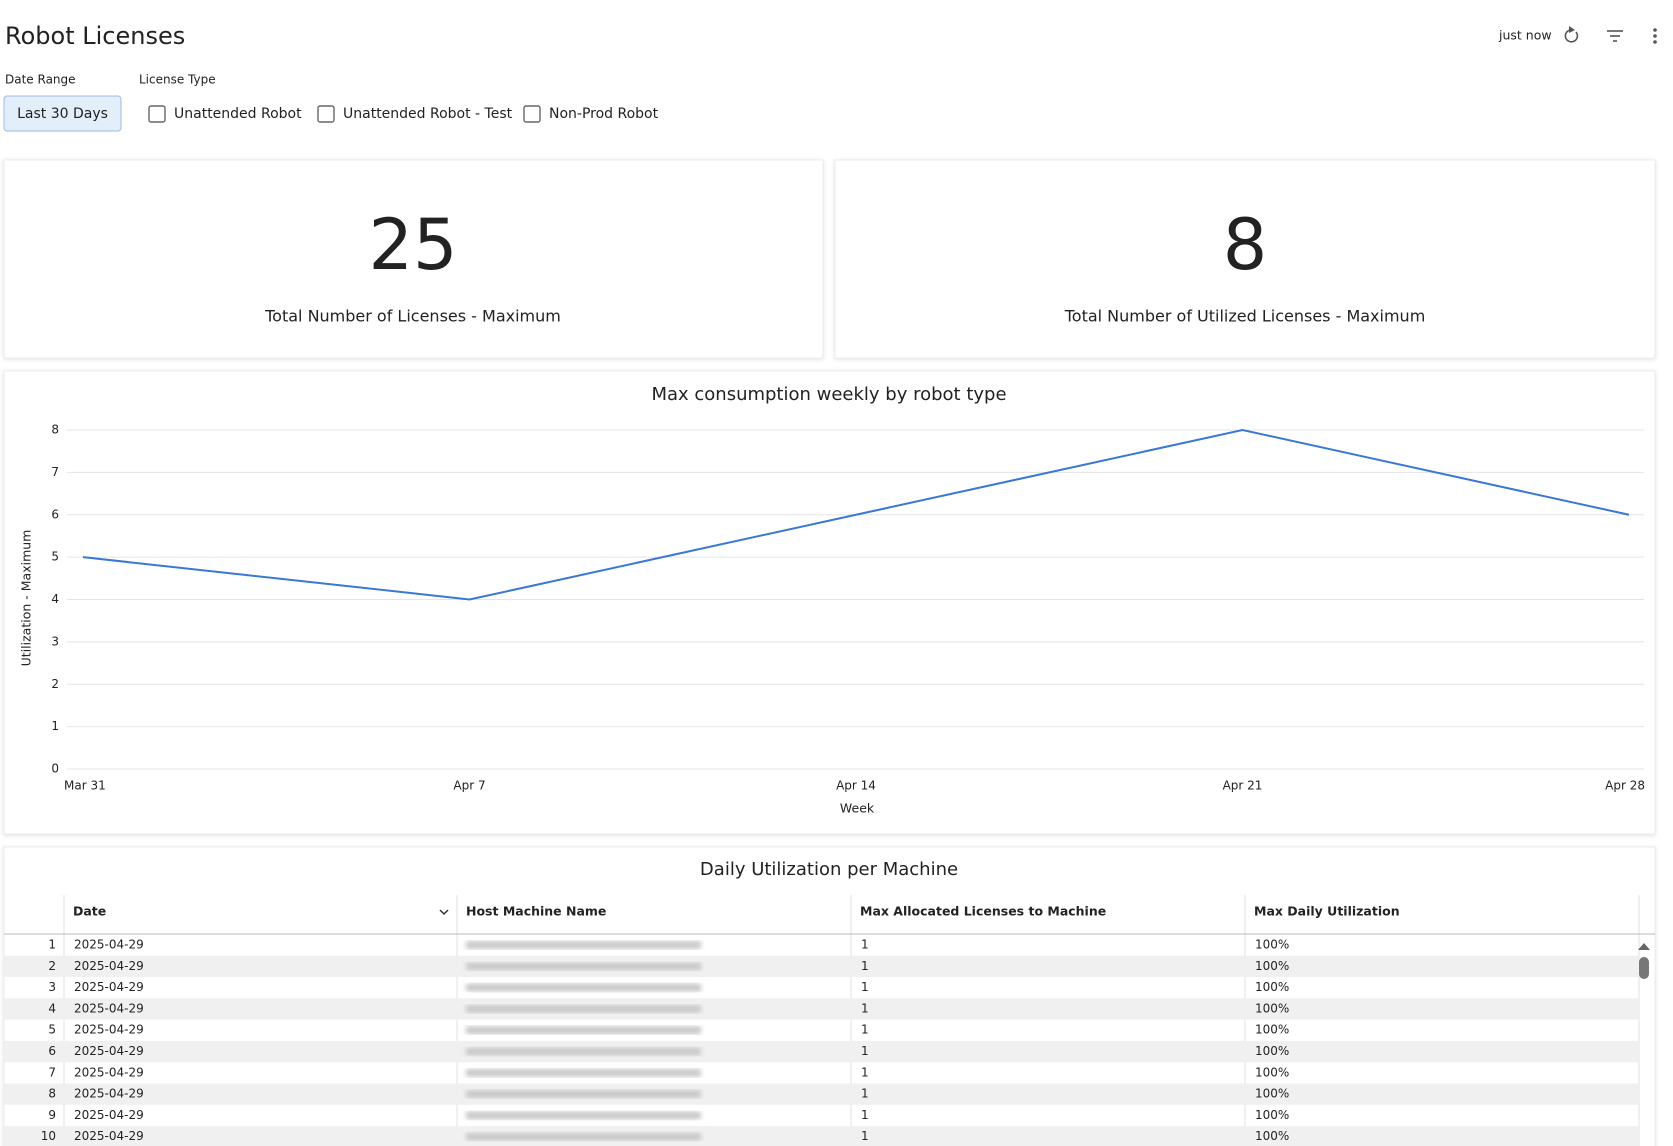 The image size is (1673, 1146). What do you see at coordinates (536, 911) in the screenshot?
I see `column-header: Host Machine Name` at bounding box center [536, 911].